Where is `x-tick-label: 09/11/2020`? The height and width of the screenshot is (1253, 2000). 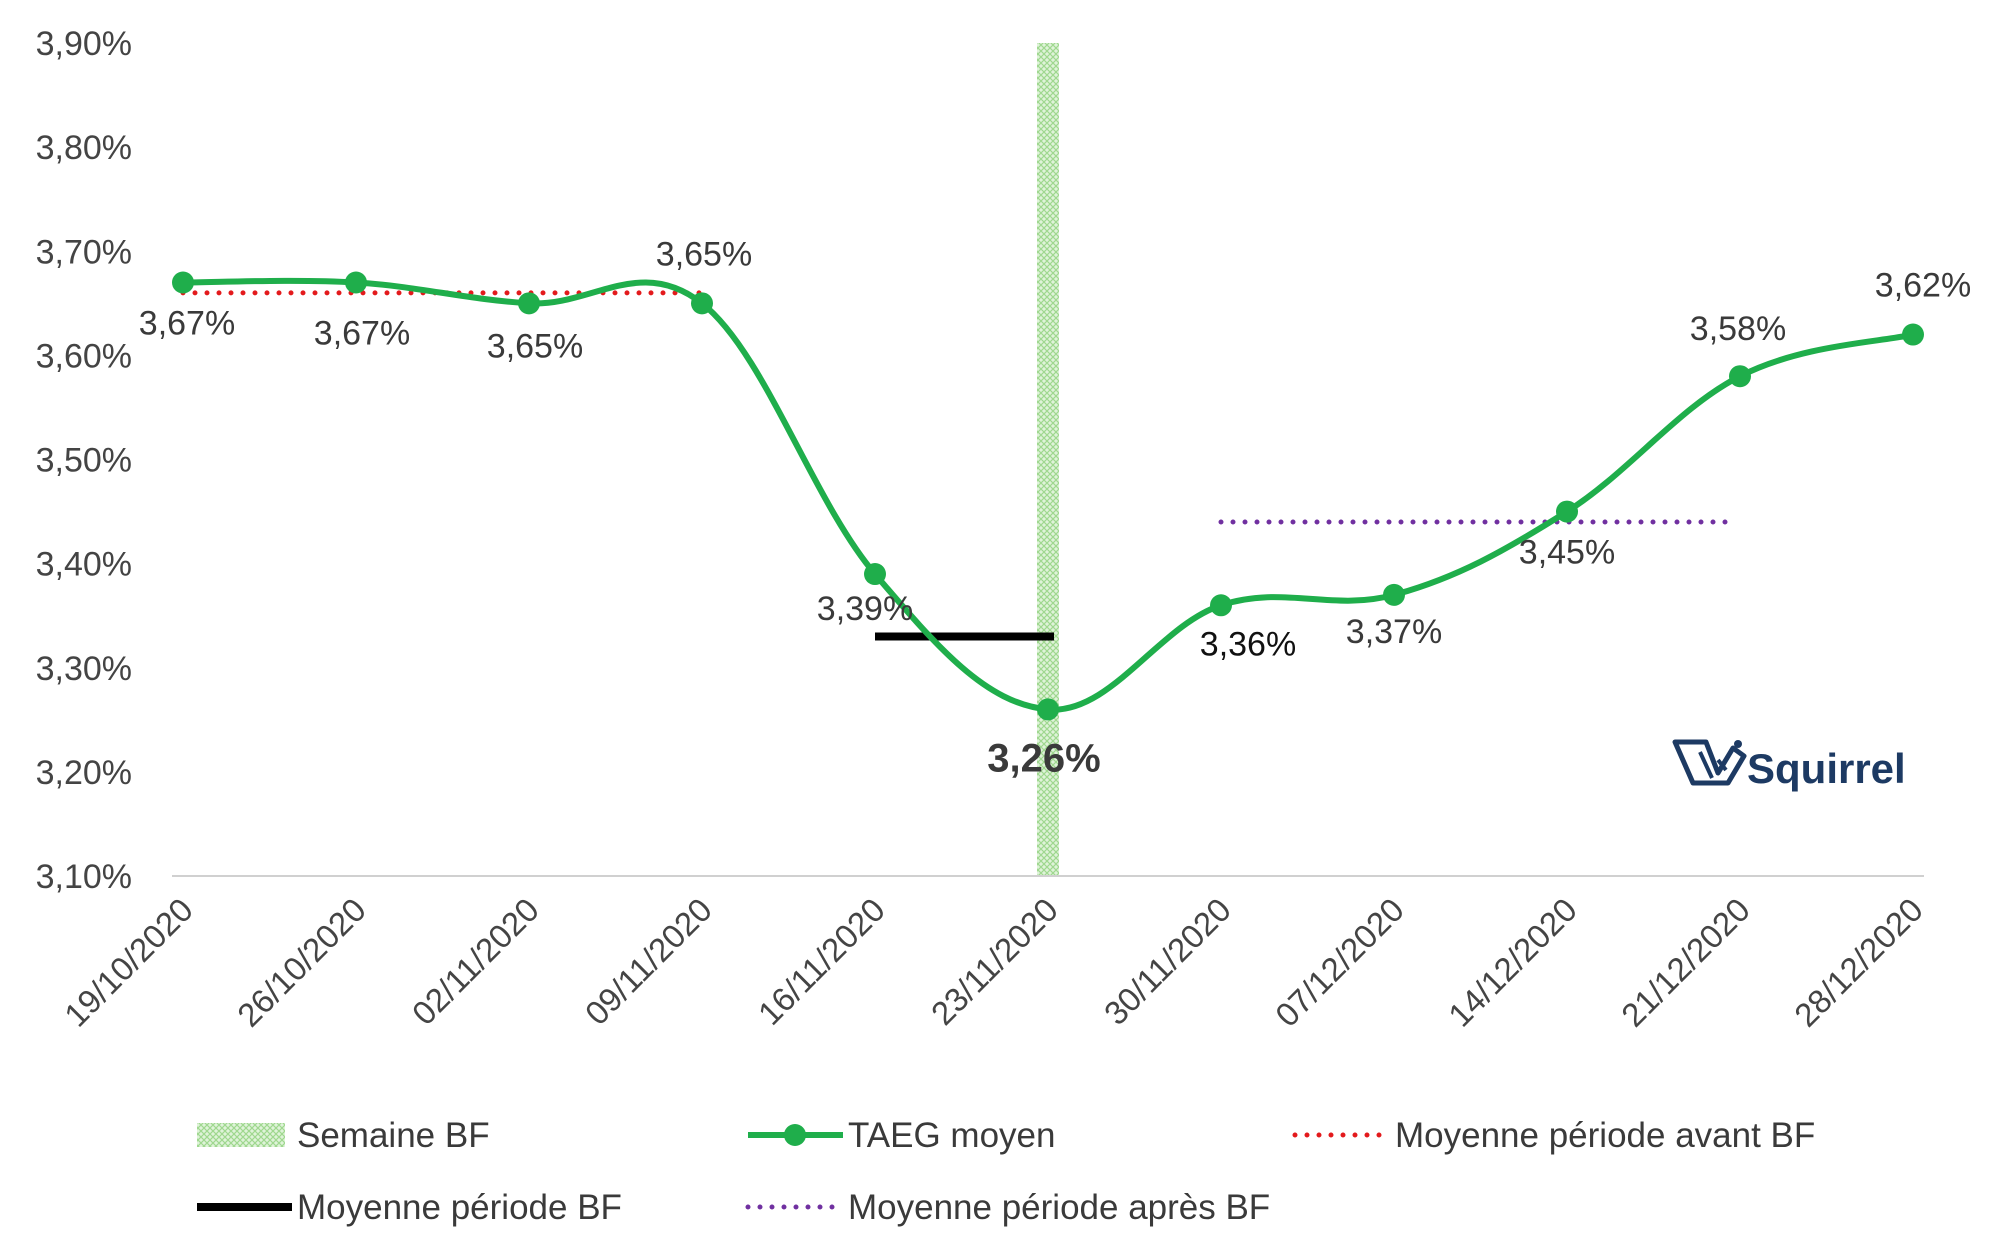 x-tick-label: 09/11/2020 is located at coordinates (648, 961).